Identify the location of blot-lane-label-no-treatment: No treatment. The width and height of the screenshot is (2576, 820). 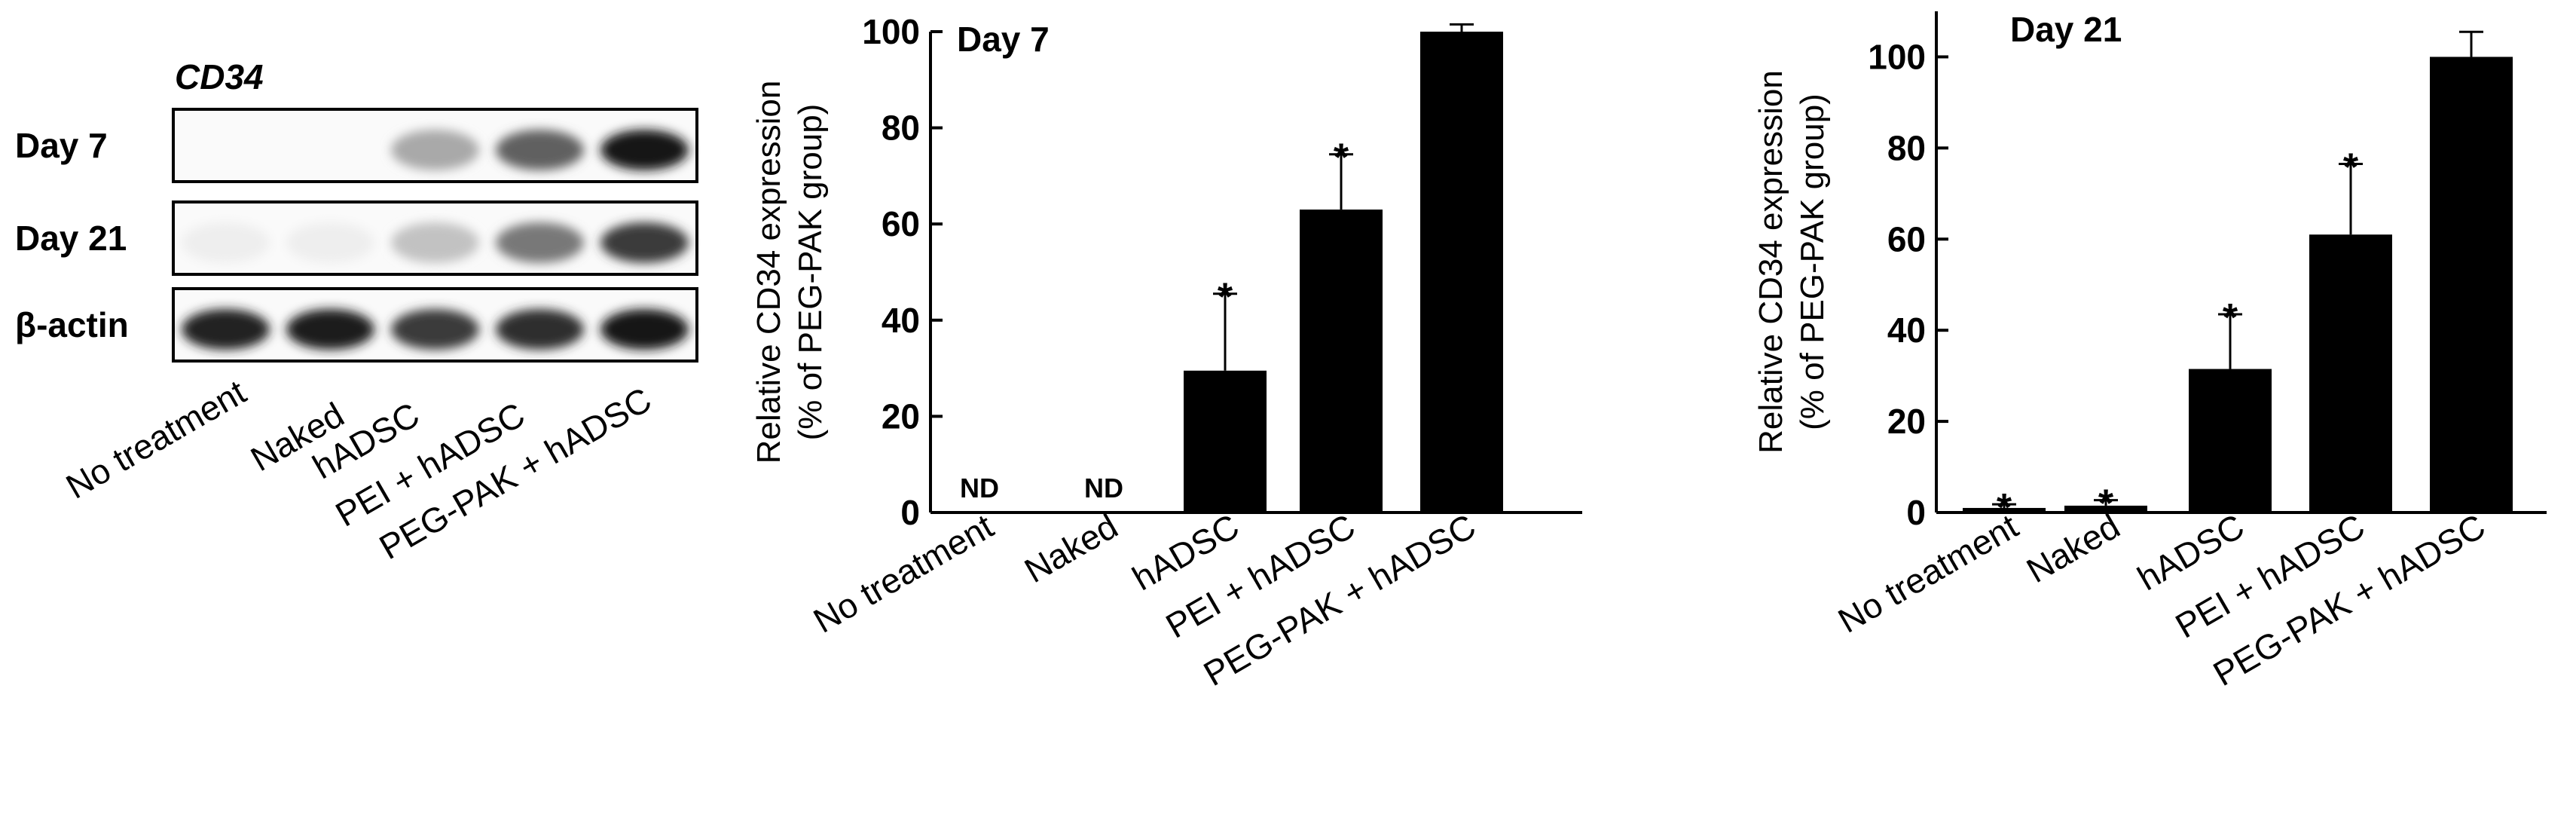
(156, 439).